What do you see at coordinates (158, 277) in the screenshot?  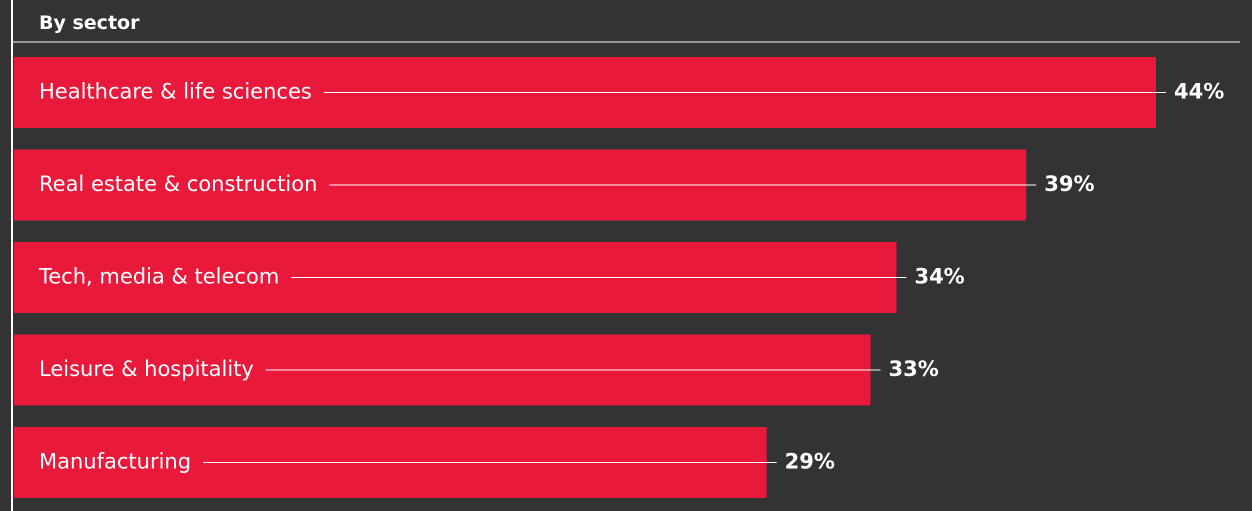 I see `bar-category-label: Tech, media & telecom` at bounding box center [158, 277].